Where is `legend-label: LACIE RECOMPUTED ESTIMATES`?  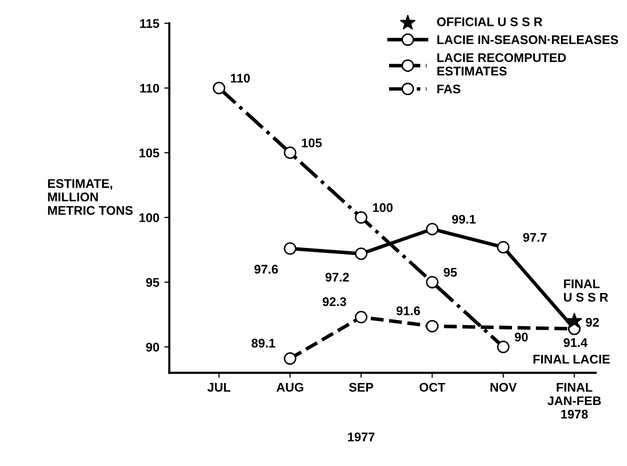
legend-label: LACIE RECOMPUTED ESTIMATES is located at coordinates (501, 64).